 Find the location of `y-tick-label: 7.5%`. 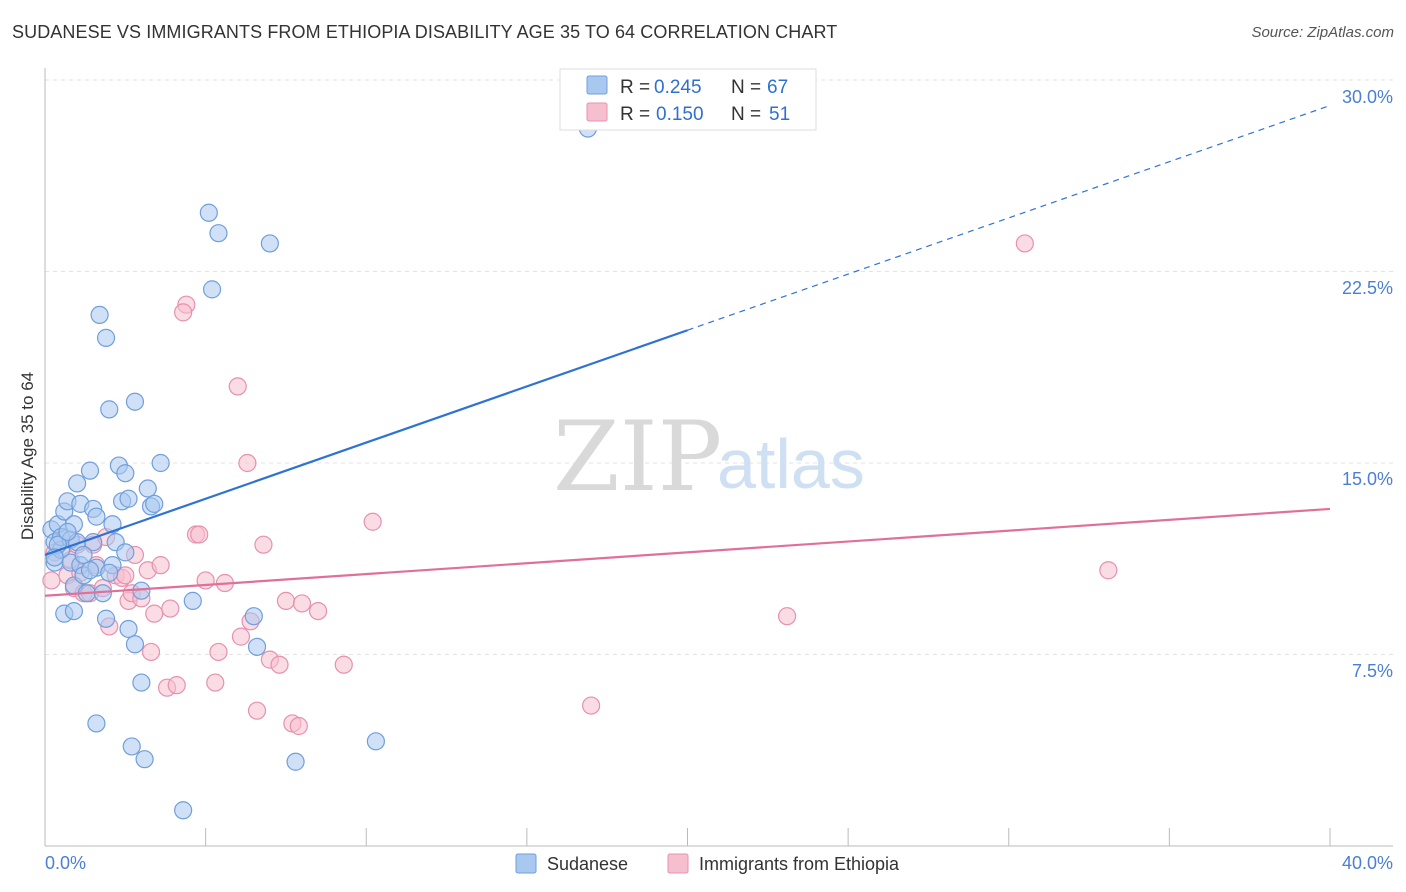

y-tick-label: 7.5% is located at coordinates (1372, 671).